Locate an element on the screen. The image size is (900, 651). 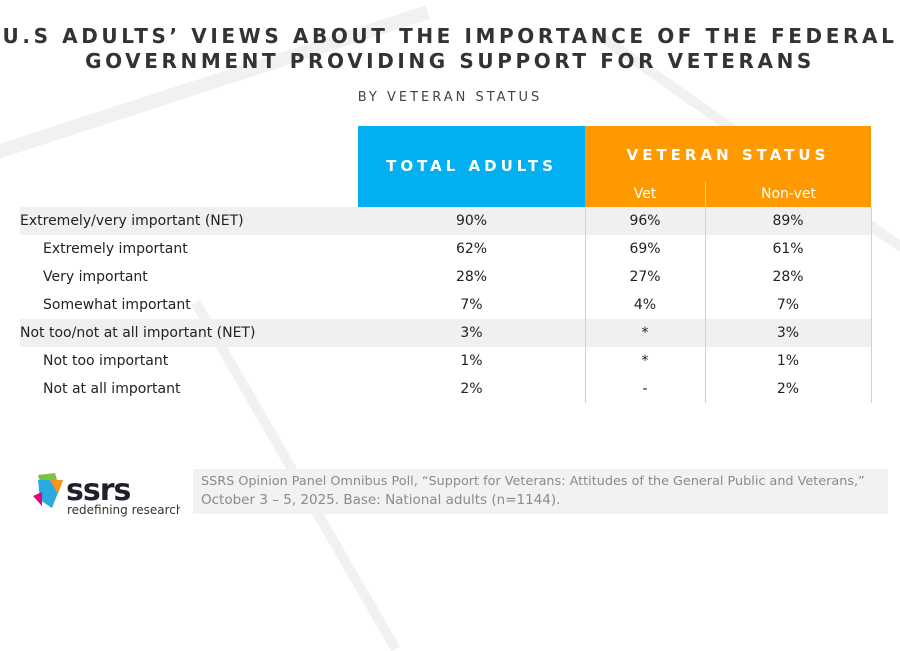
header-vet: Vet is located at coordinates (645, 194).